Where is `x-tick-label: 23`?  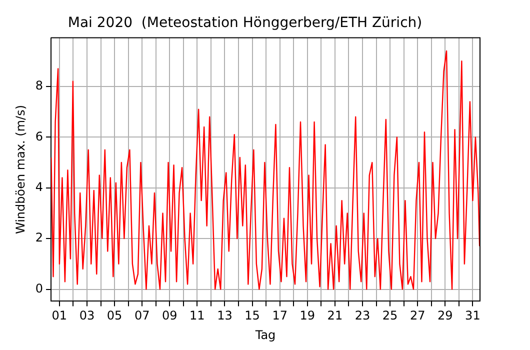 x-tick-label: 23 is located at coordinates (362, 315).